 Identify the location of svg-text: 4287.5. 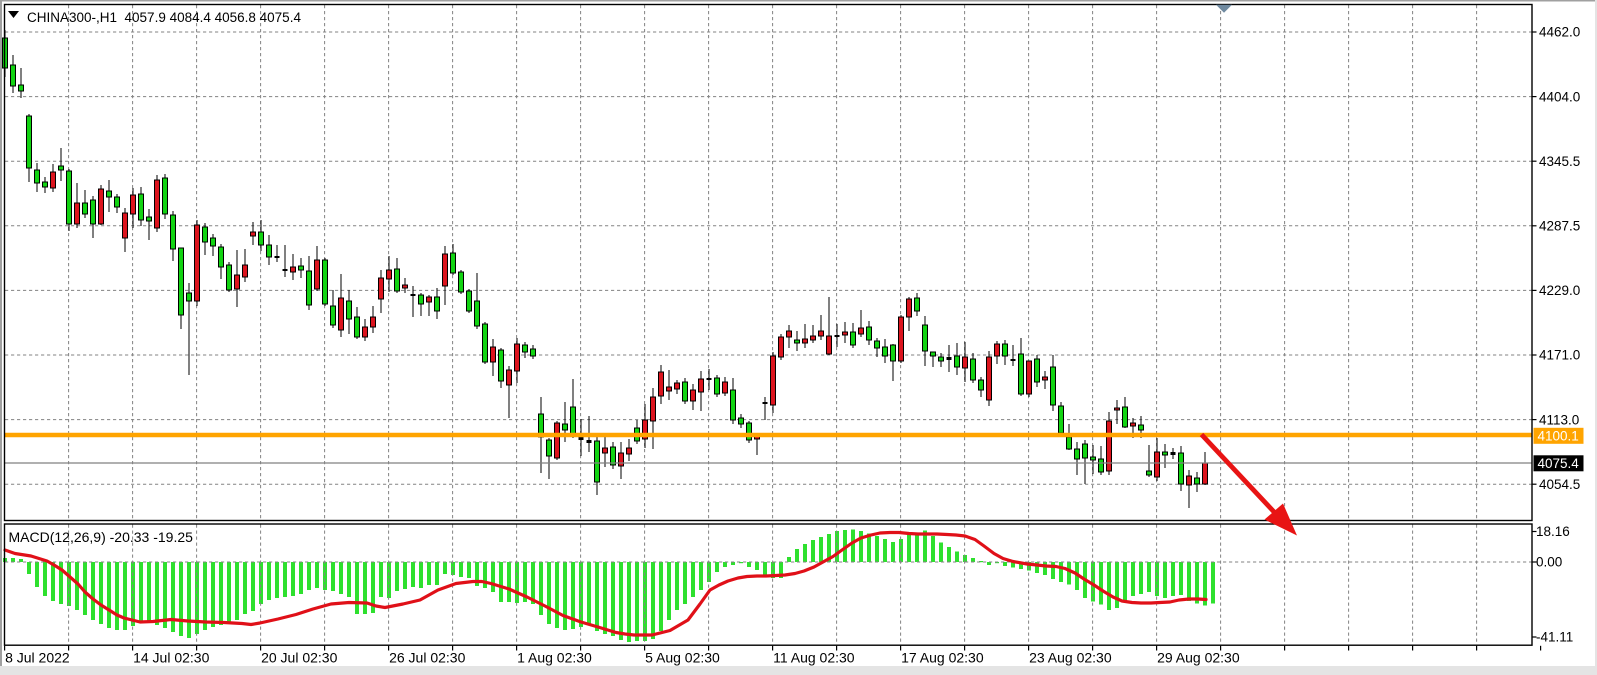
(1559, 226).